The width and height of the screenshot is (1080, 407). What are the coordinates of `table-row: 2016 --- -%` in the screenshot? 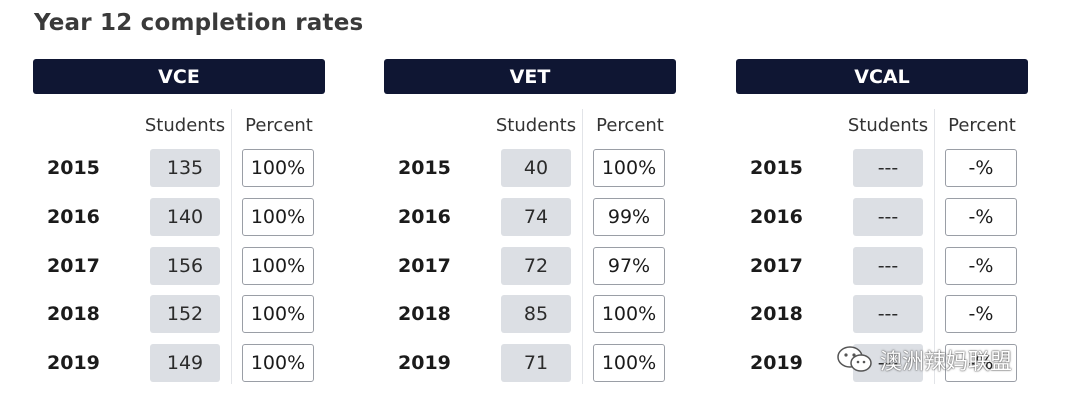 It's located at (882, 217).